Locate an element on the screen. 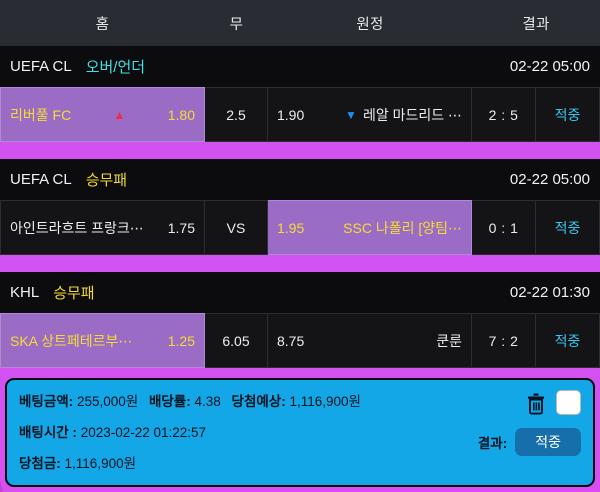  away-team-name: 레알 마드리드 ⋯ is located at coordinates (412, 114).